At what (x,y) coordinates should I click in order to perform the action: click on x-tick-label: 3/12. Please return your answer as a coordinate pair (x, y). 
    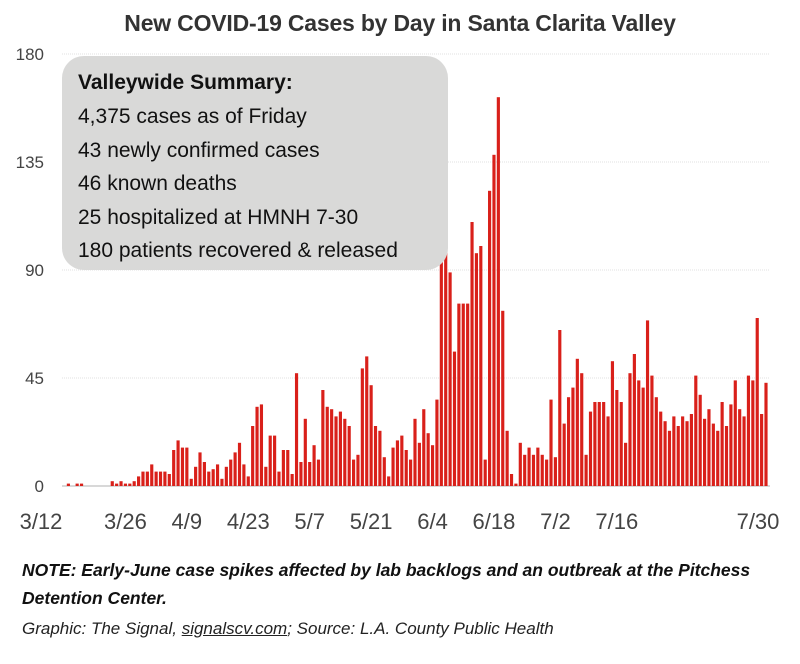
    Looking at the image, I should click on (41, 521).